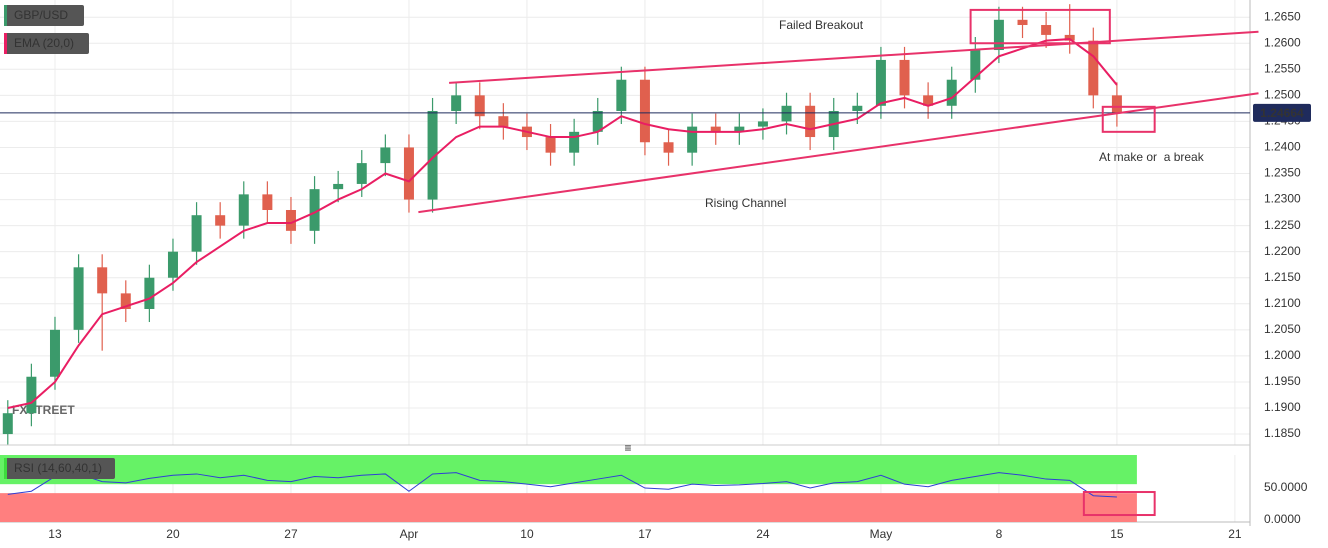  Describe the element at coordinates (821, 25) in the screenshot. I see `annotation: Failed Breakout` at that location.